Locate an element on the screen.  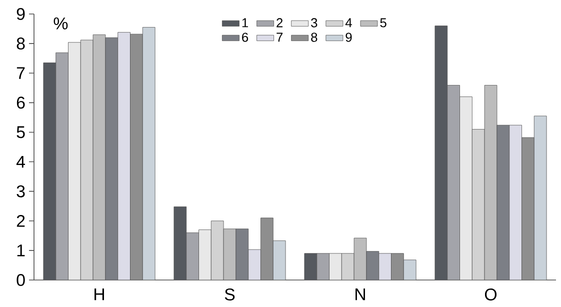
y-tick-label: 6 is located at coordinates (20, 102).